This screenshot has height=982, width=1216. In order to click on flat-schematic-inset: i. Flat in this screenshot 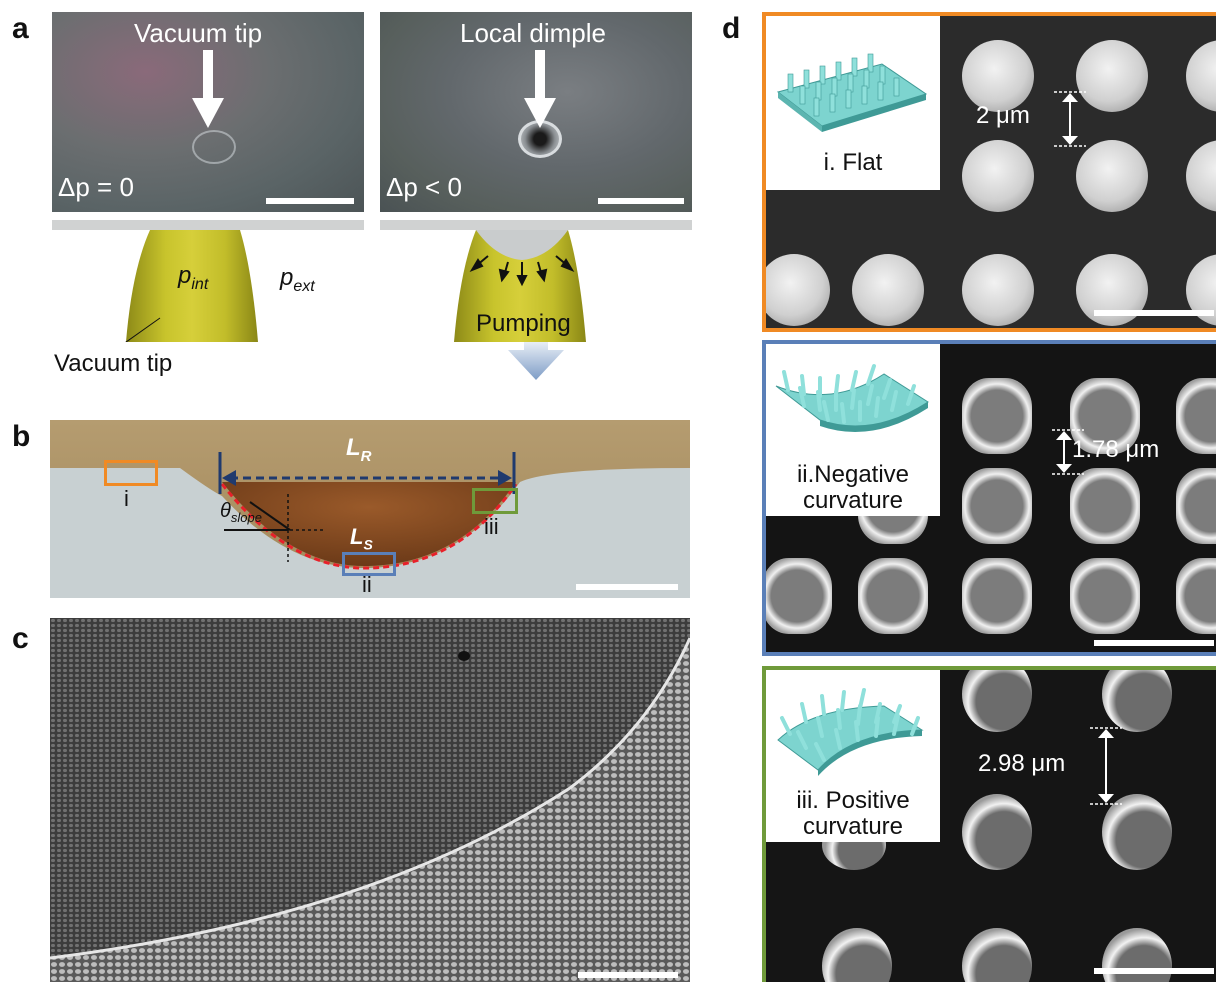, I will do `click(853, 103)`.